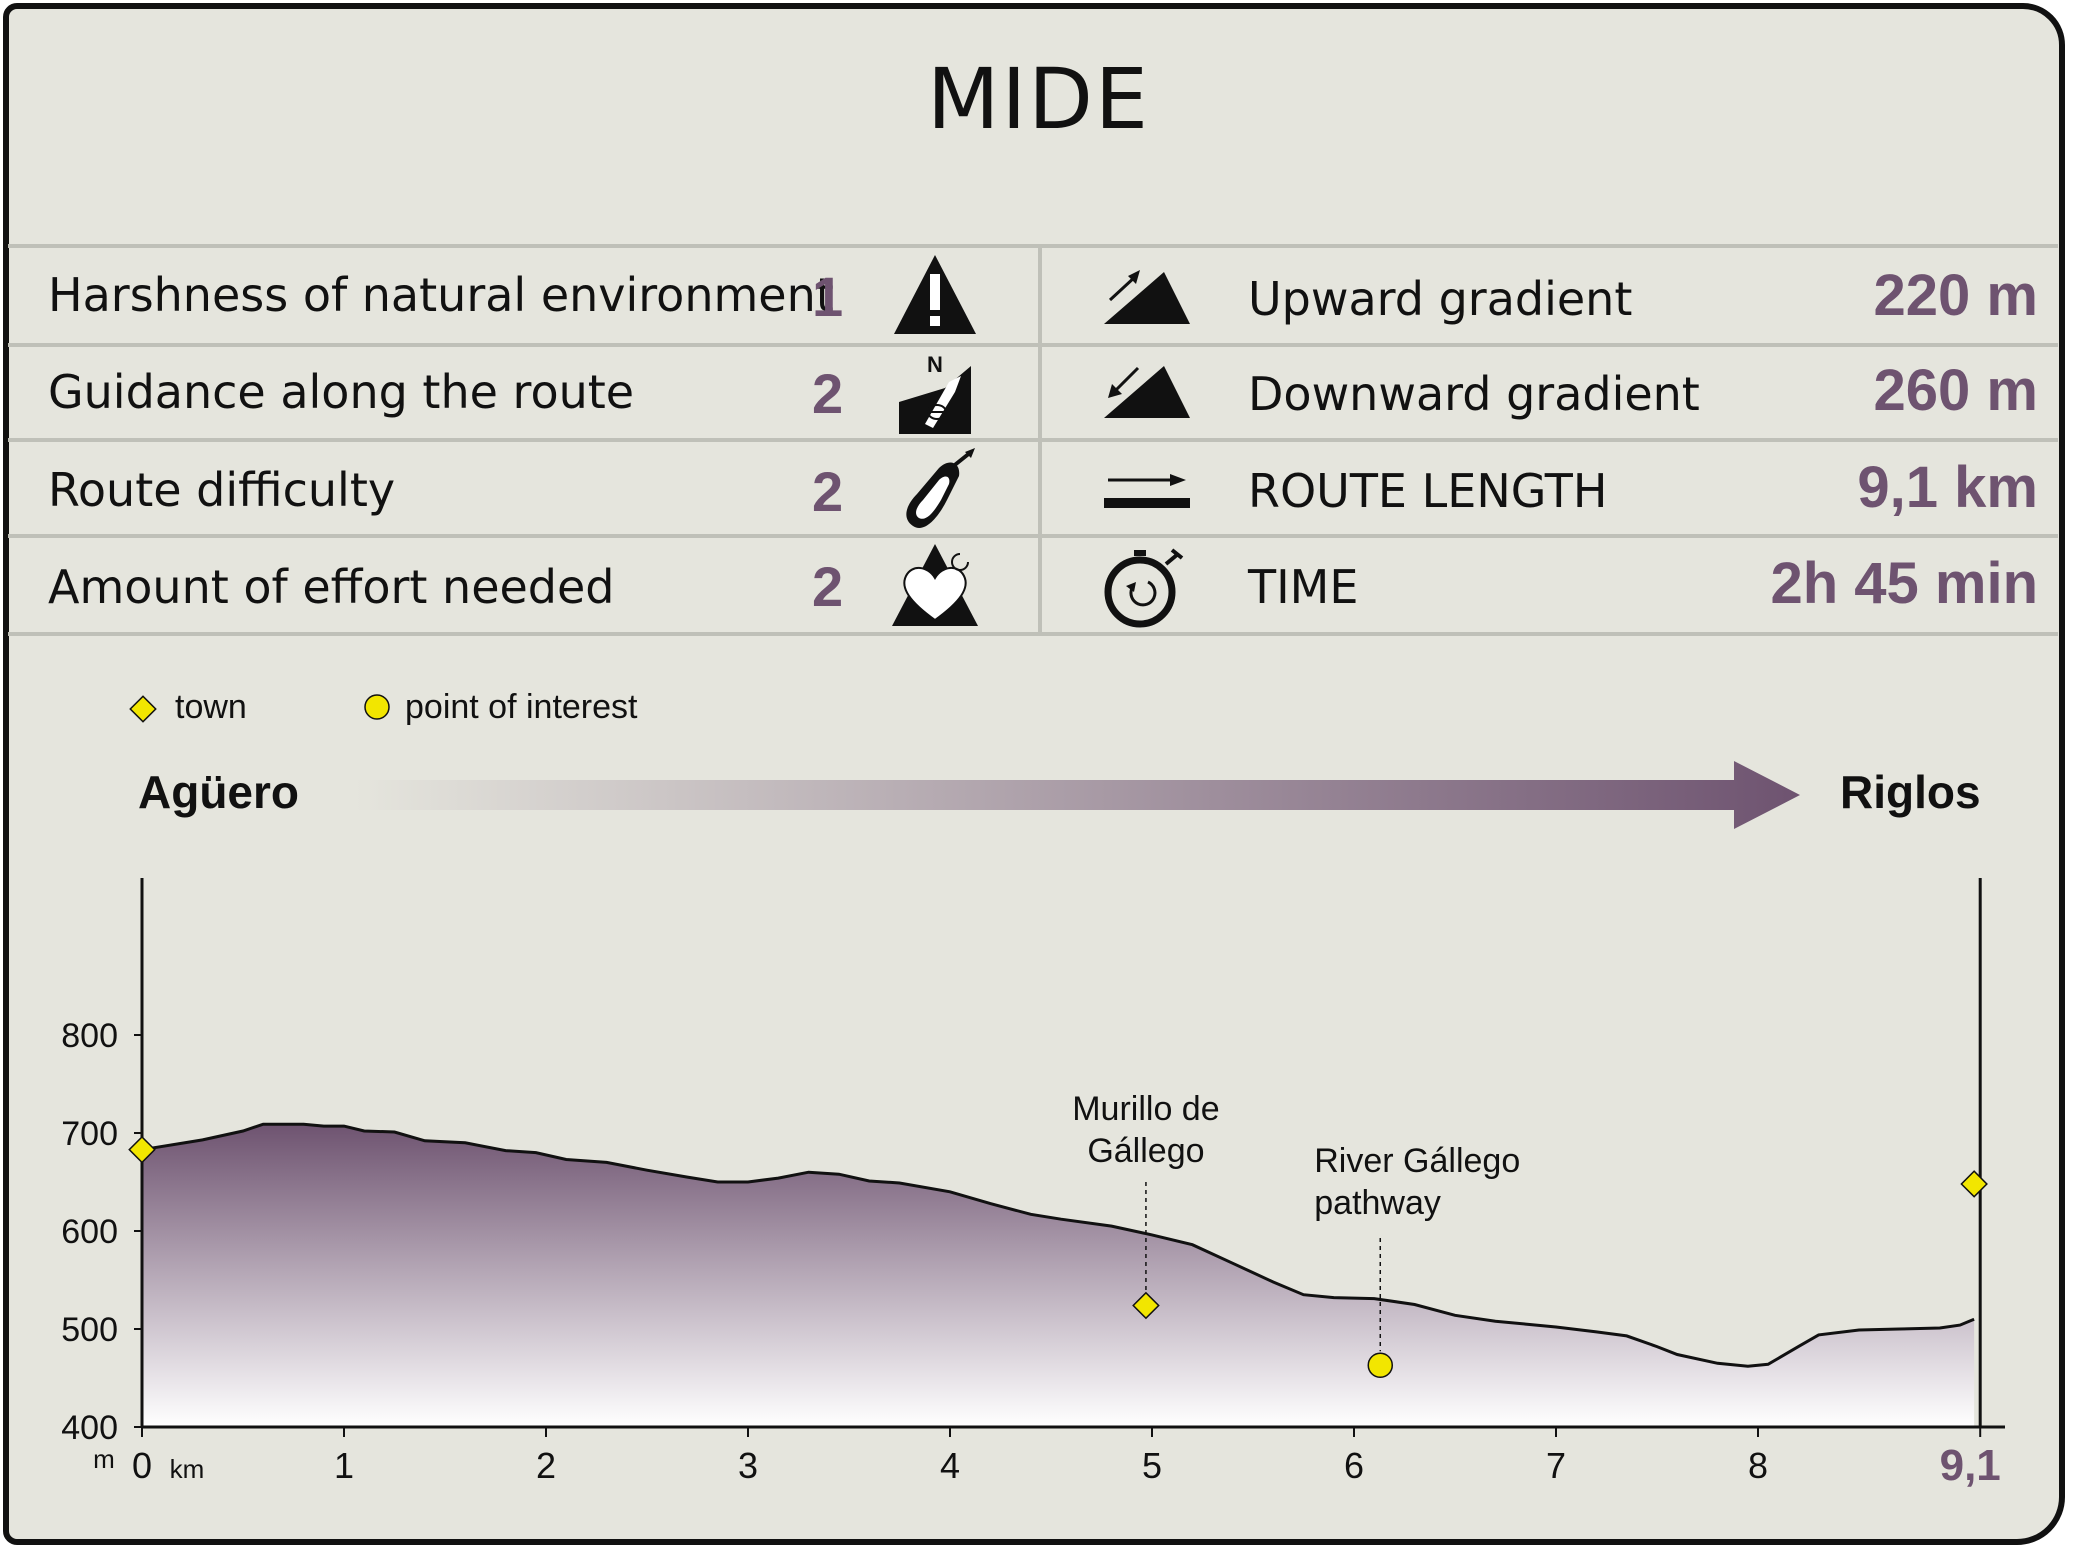 The height and width of the screenshot is (1556, 2077). I want to click on x-tick-label: 2, so click(546, 1465).